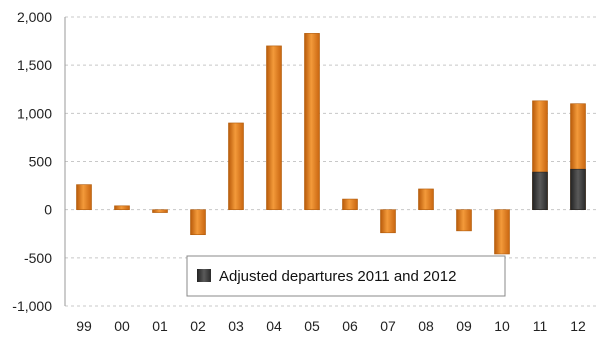 The image size is (599, 339). Describe the element at coordinates (198, 326) in the screenshot. I see `x-tick-label: 02` at that location.